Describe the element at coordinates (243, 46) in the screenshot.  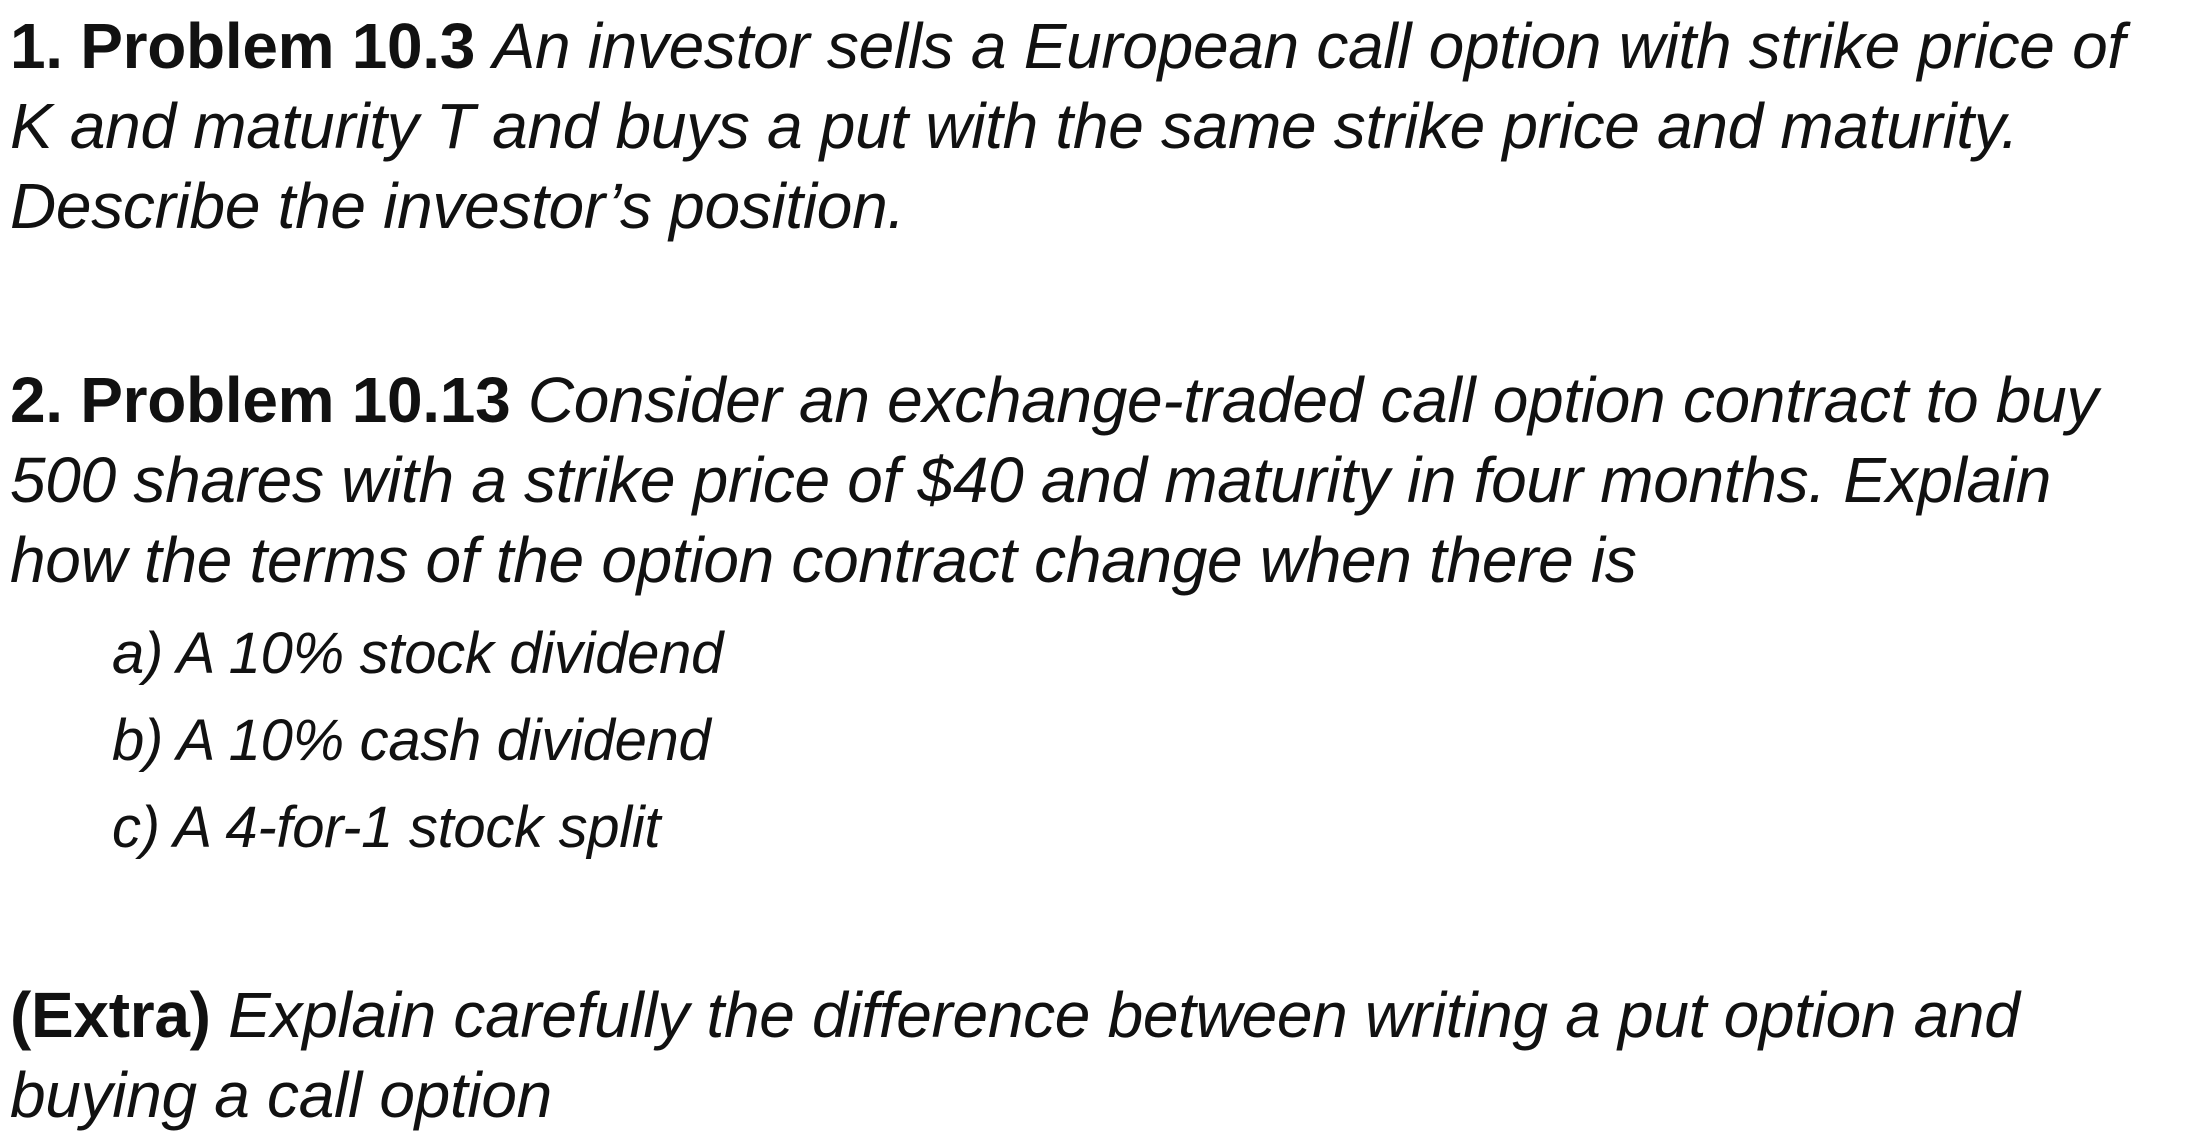
I see `problem-1-label: 1. Problem 10.3` at that location.